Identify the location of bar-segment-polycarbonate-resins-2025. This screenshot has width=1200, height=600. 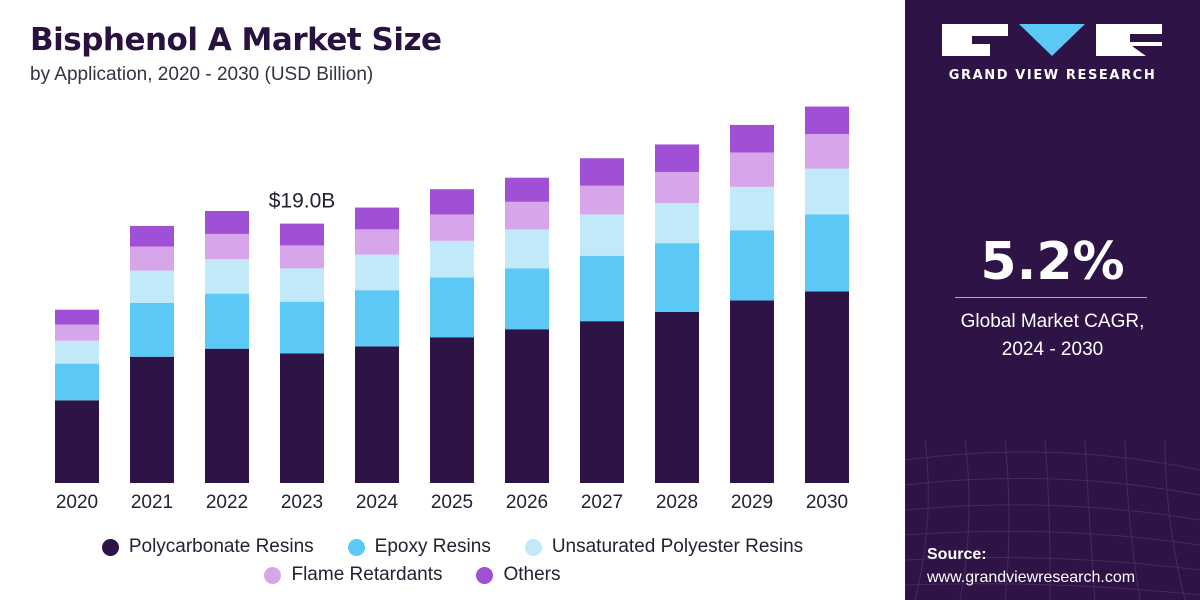
(452, 410).